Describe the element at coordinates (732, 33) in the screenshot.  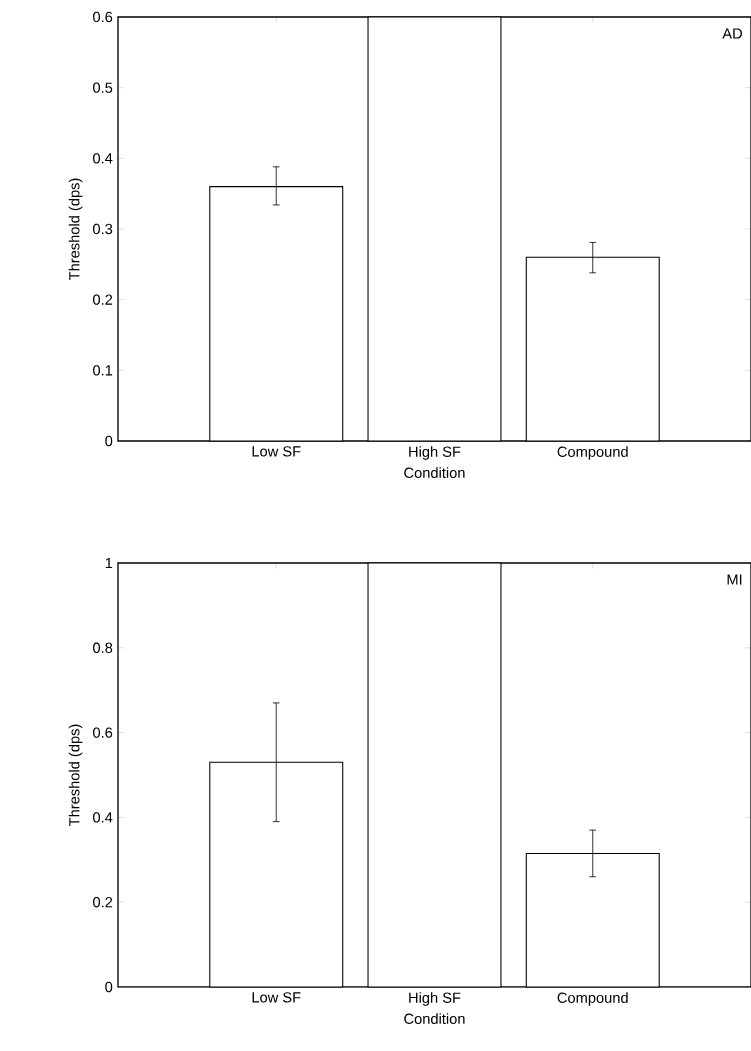
I see `annotation: AD` at that location.